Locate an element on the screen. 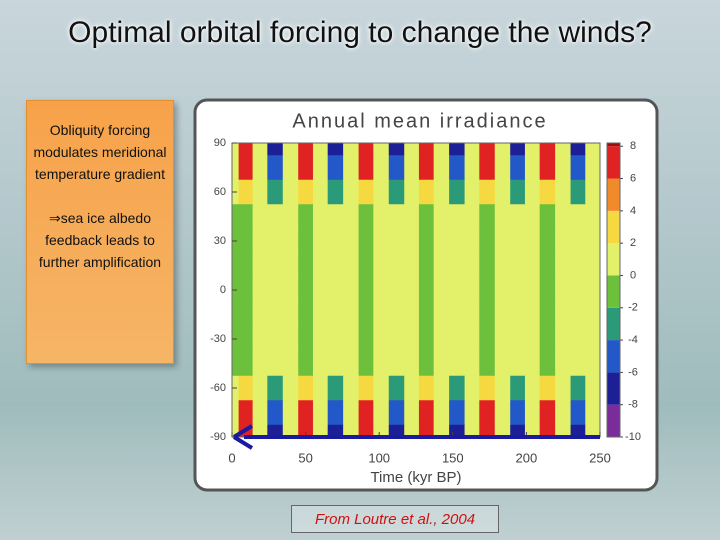 This screenshot has height=540, width=720. colorbar-label: -6 is located at coordinates (633, 372).